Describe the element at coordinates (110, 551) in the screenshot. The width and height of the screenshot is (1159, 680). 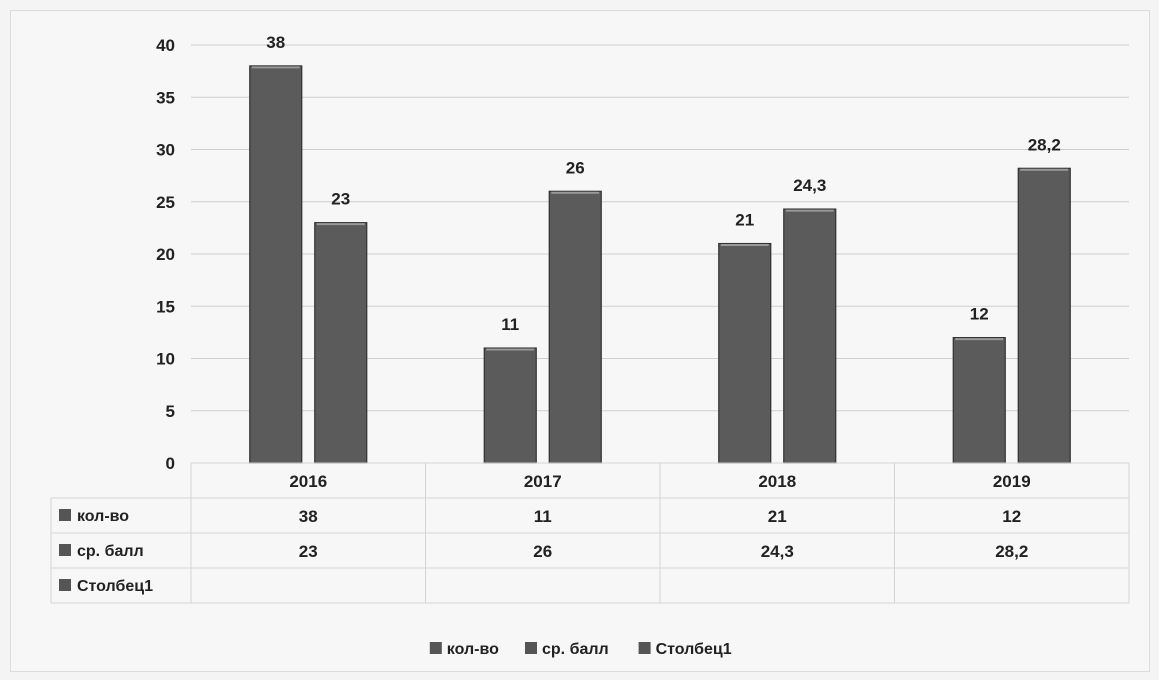
I see `table-row-label: ср. балл` at that location.